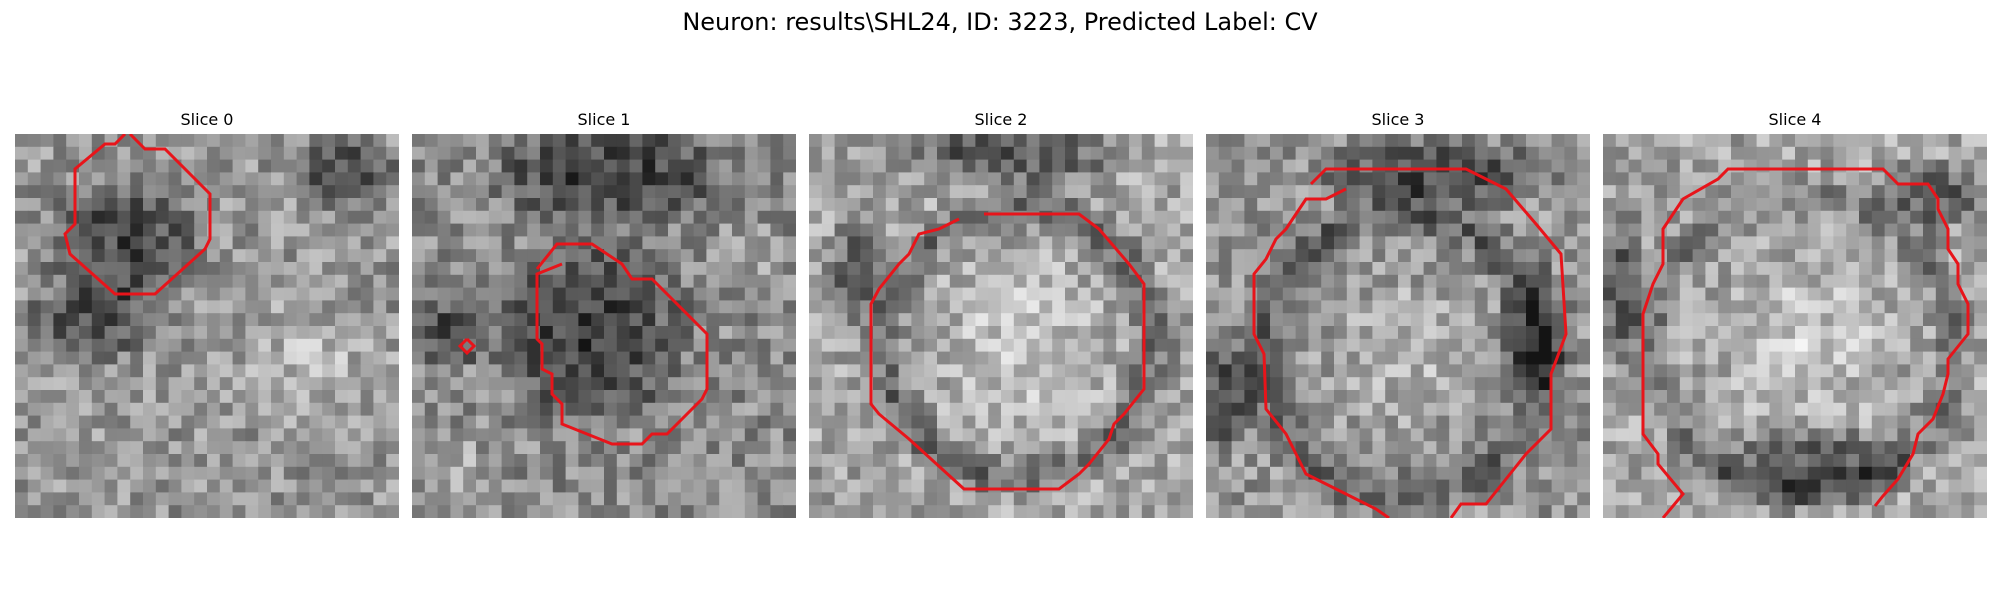  What do you see at coordinates (1795, 119) in the screenshot?
I see `slice-title: Slice 4` at bounding box center [1795, 119].